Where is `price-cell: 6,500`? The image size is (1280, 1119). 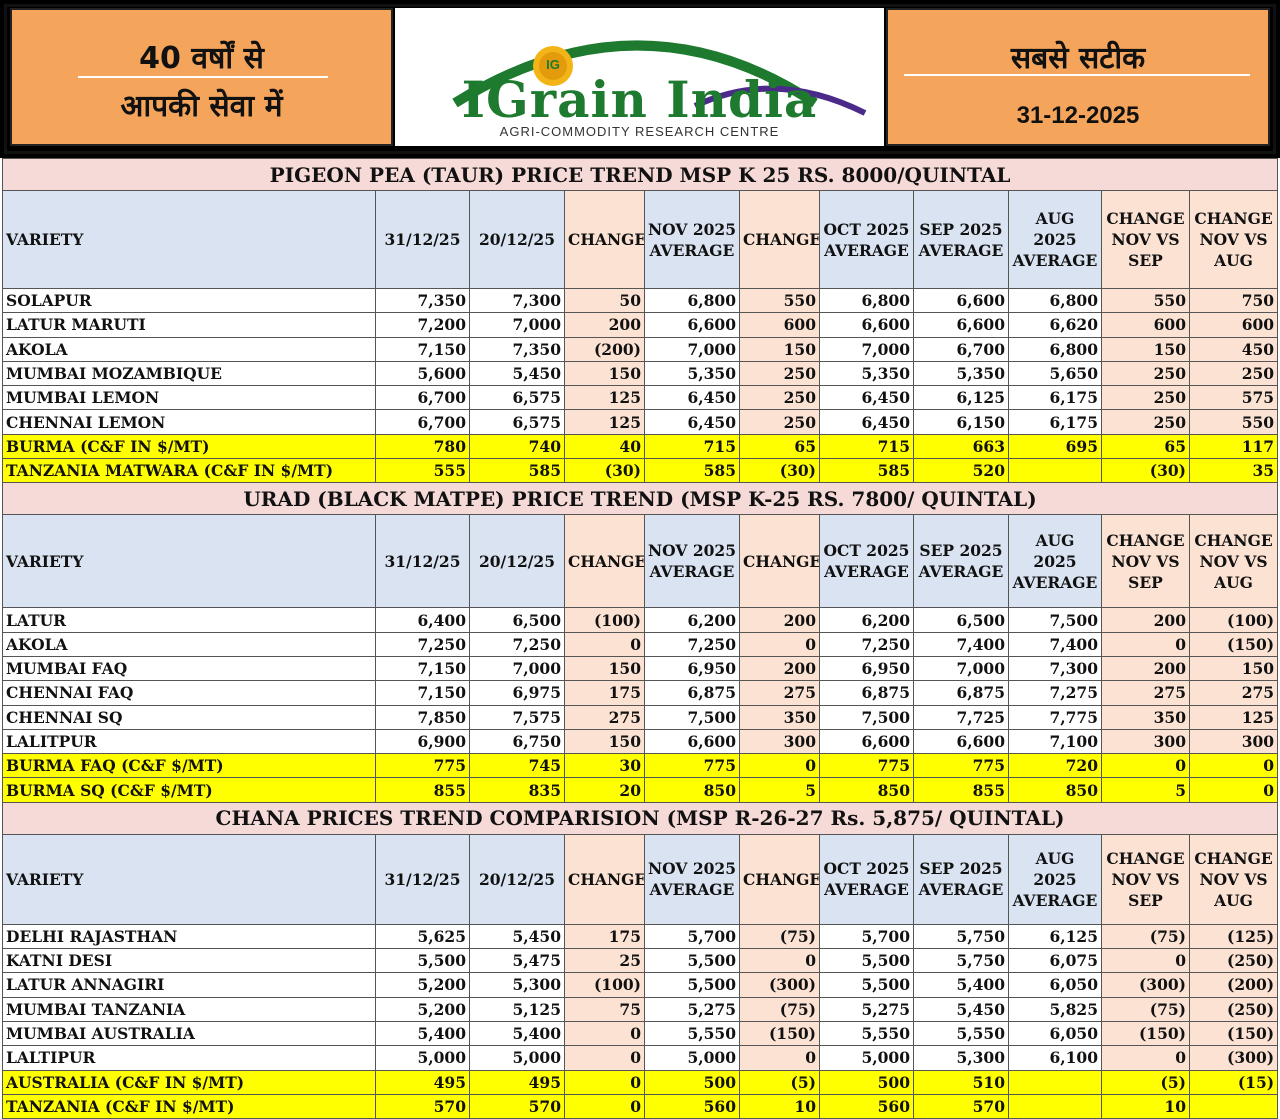
price-cell: 6,500 is located at coordinates (517, 620).